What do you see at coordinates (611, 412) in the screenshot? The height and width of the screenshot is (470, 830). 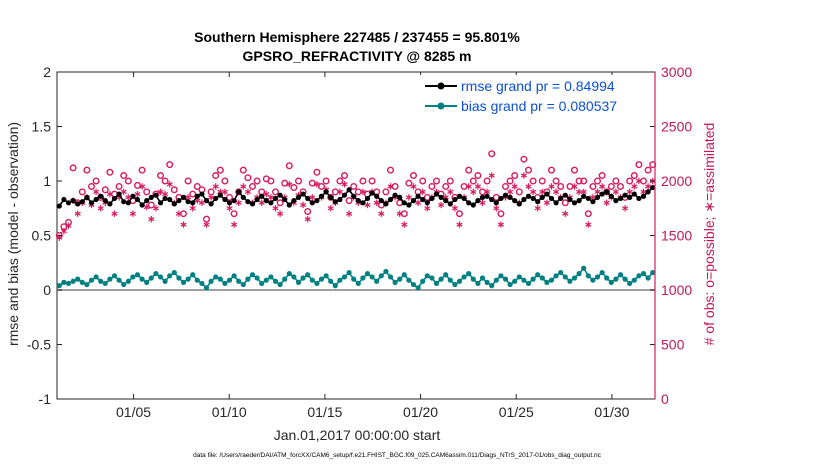 I see `x-tick-label: 01/30` at bounding box center [611, 412].